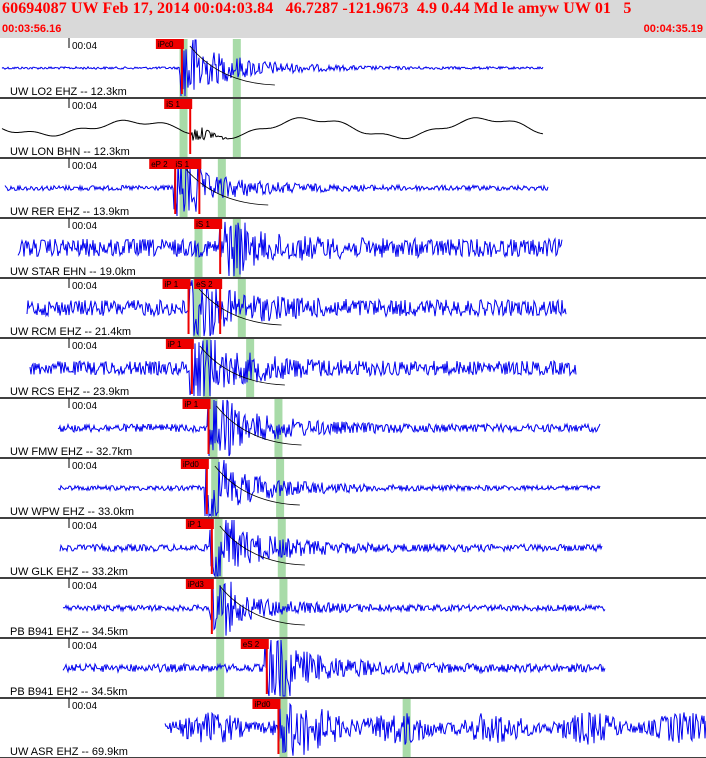 The image size is (706, 758). I want to click on channel-label: UW WPW EHZ -- 33.0km, so click(72, 512).